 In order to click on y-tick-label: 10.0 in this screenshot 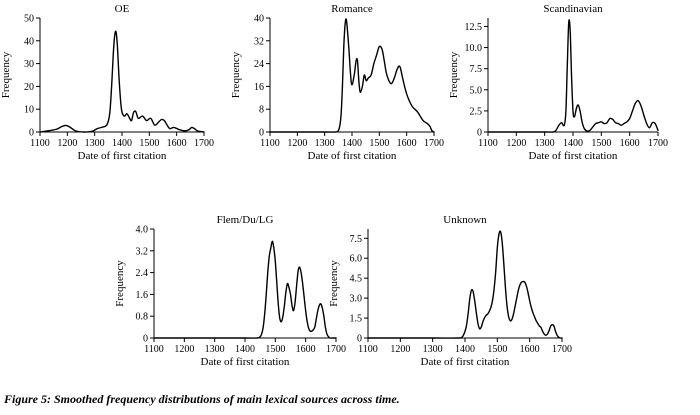, I will do `click(474, 48)`.